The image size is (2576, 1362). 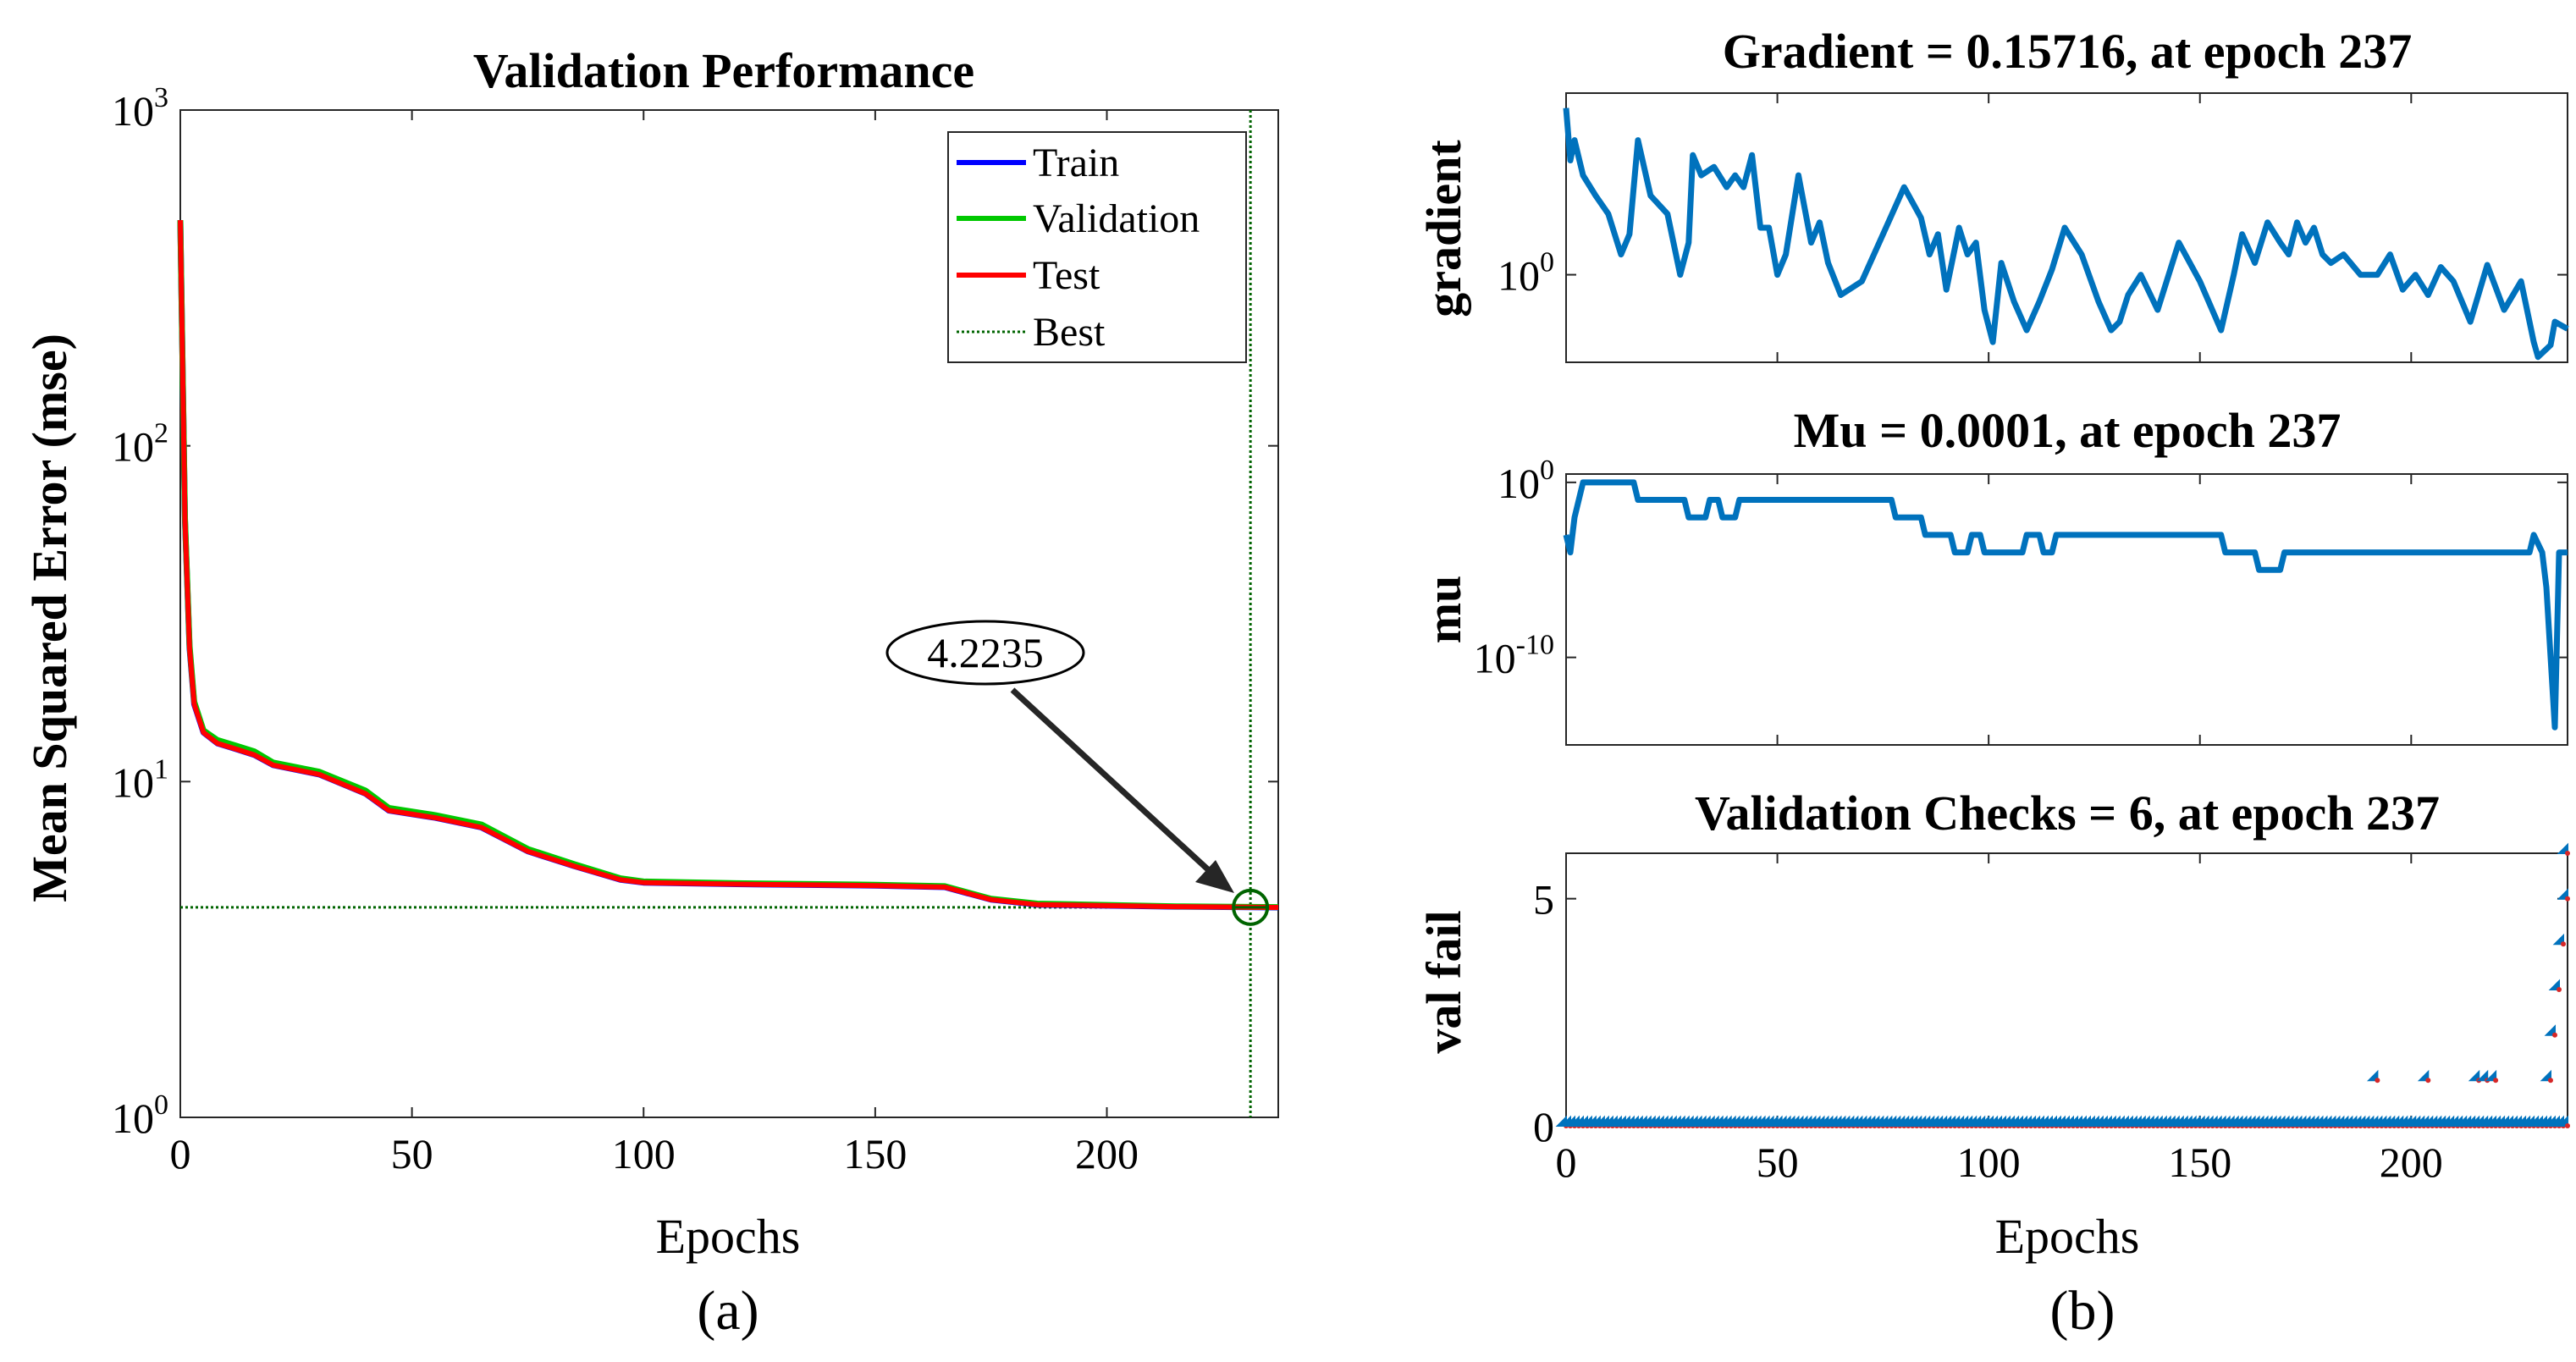 I want to click on gradient-plot-area: 100, so click(x=2034, y=227).